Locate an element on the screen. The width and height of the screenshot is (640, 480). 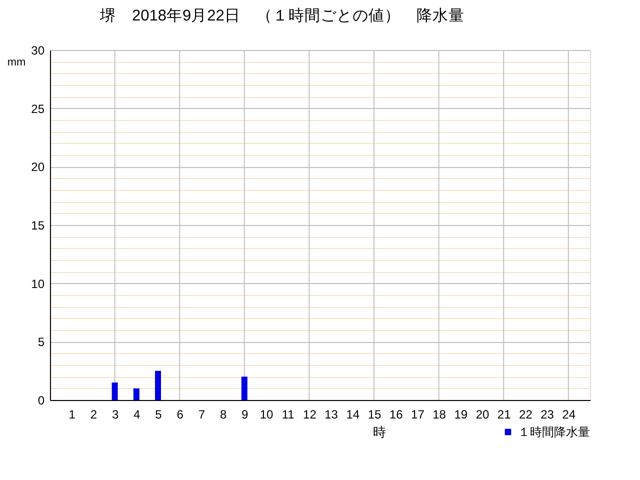
x-tick-label: 17 is located at coordinates (418, 415).